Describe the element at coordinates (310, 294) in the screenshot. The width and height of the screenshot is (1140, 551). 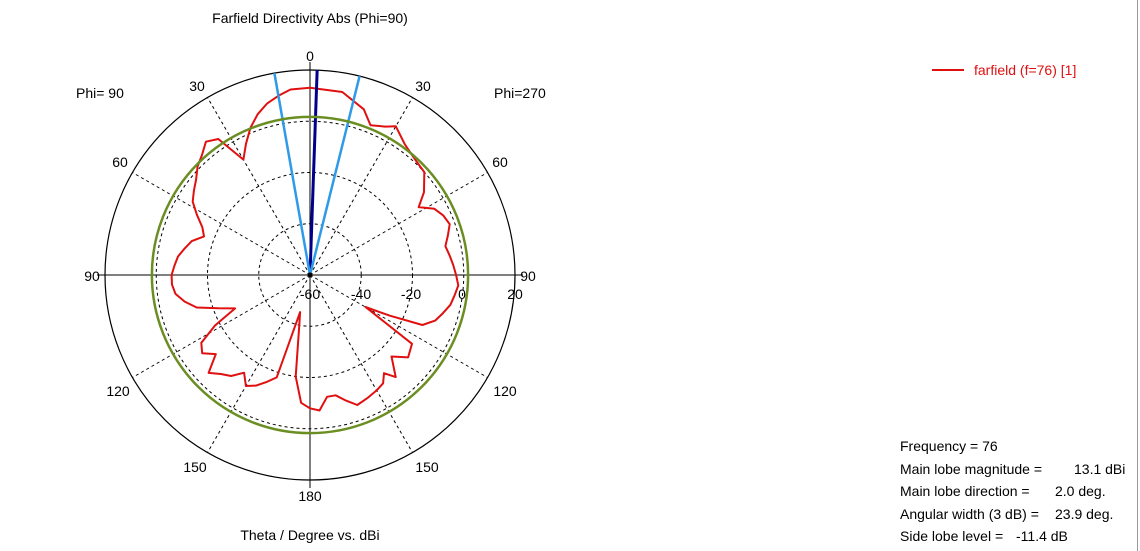
I see `radial-tick-label: -60` at that location.